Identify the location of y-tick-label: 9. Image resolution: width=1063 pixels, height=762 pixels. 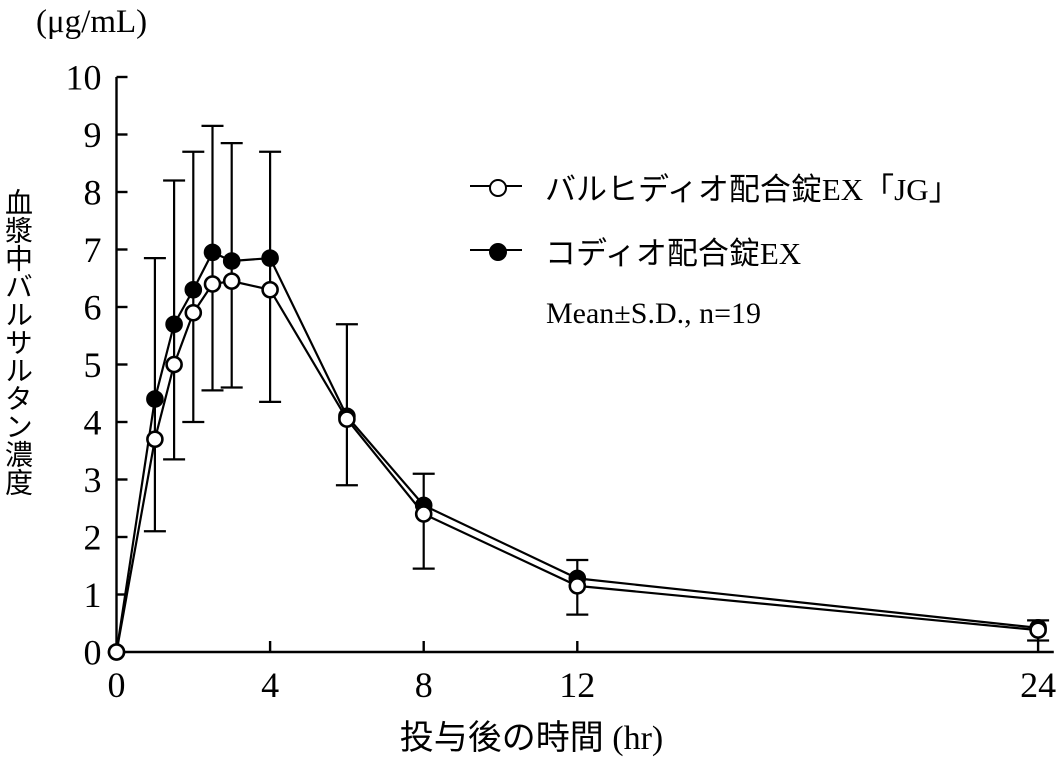
(93, 135).